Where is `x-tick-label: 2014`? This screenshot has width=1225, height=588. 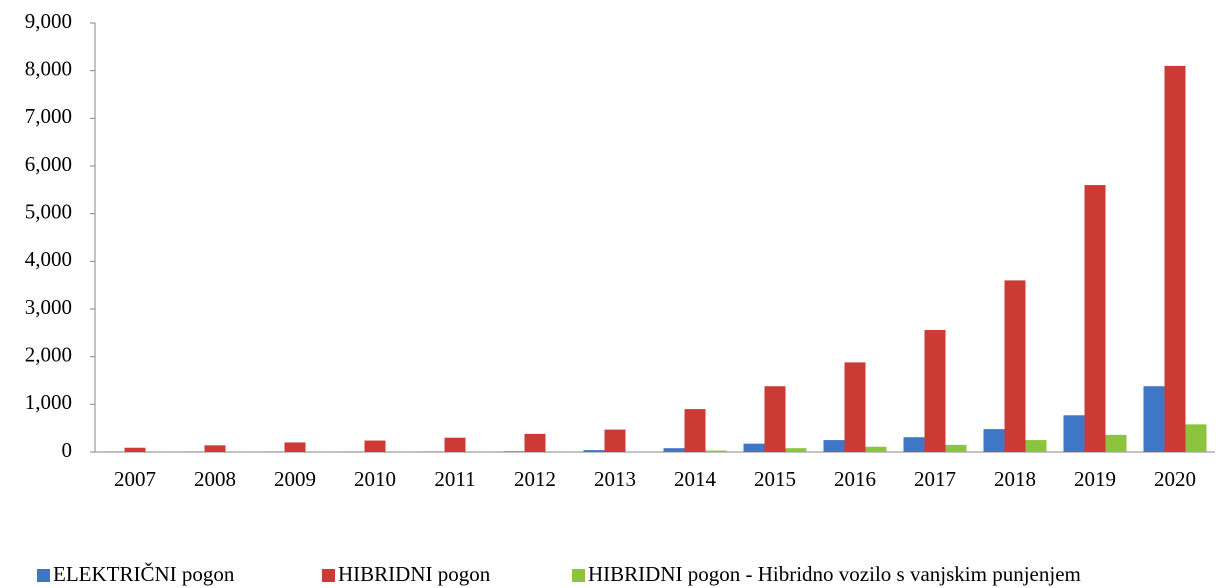
x-tick-label: 2014 is located at coordinates (695, 479).